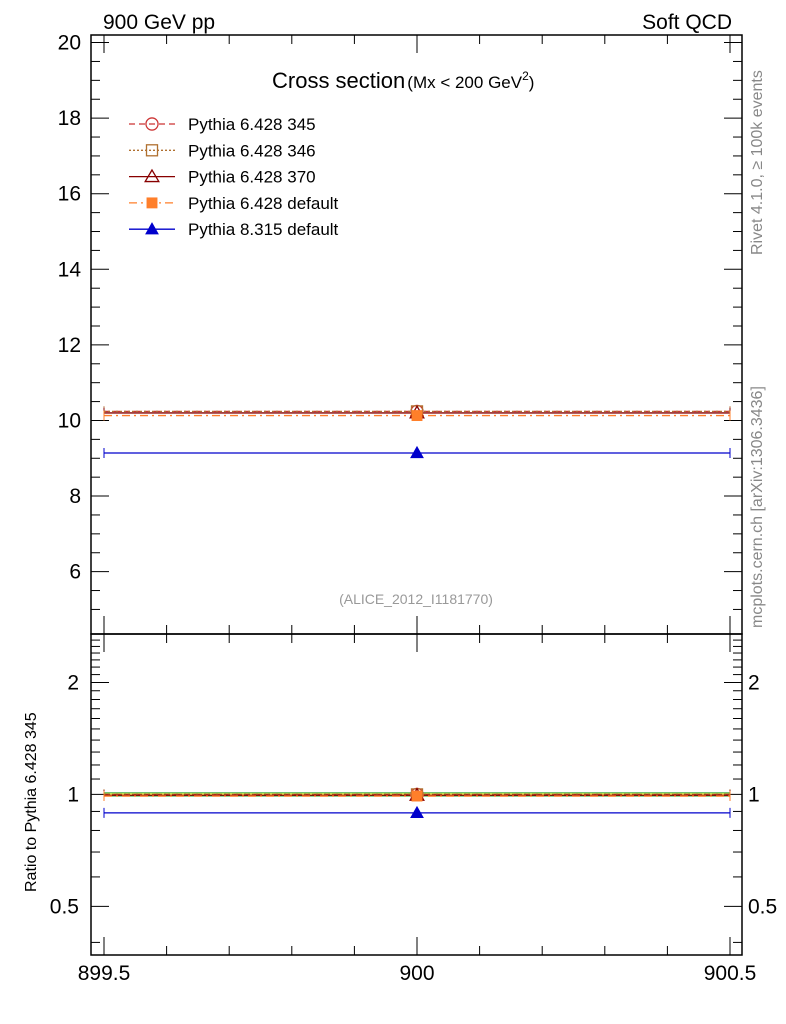  Describe the element at coordinates (730, 973) in the screenshot. I see `x-tick-label: 900.5` at that location.